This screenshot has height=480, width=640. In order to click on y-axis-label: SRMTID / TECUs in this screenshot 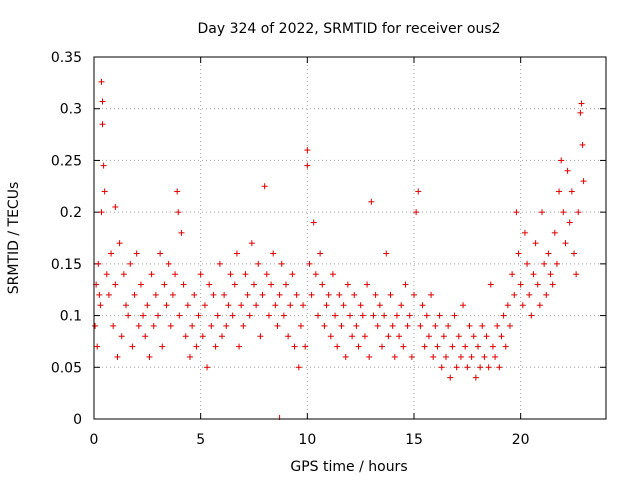, I will do `click(14, 238)`.